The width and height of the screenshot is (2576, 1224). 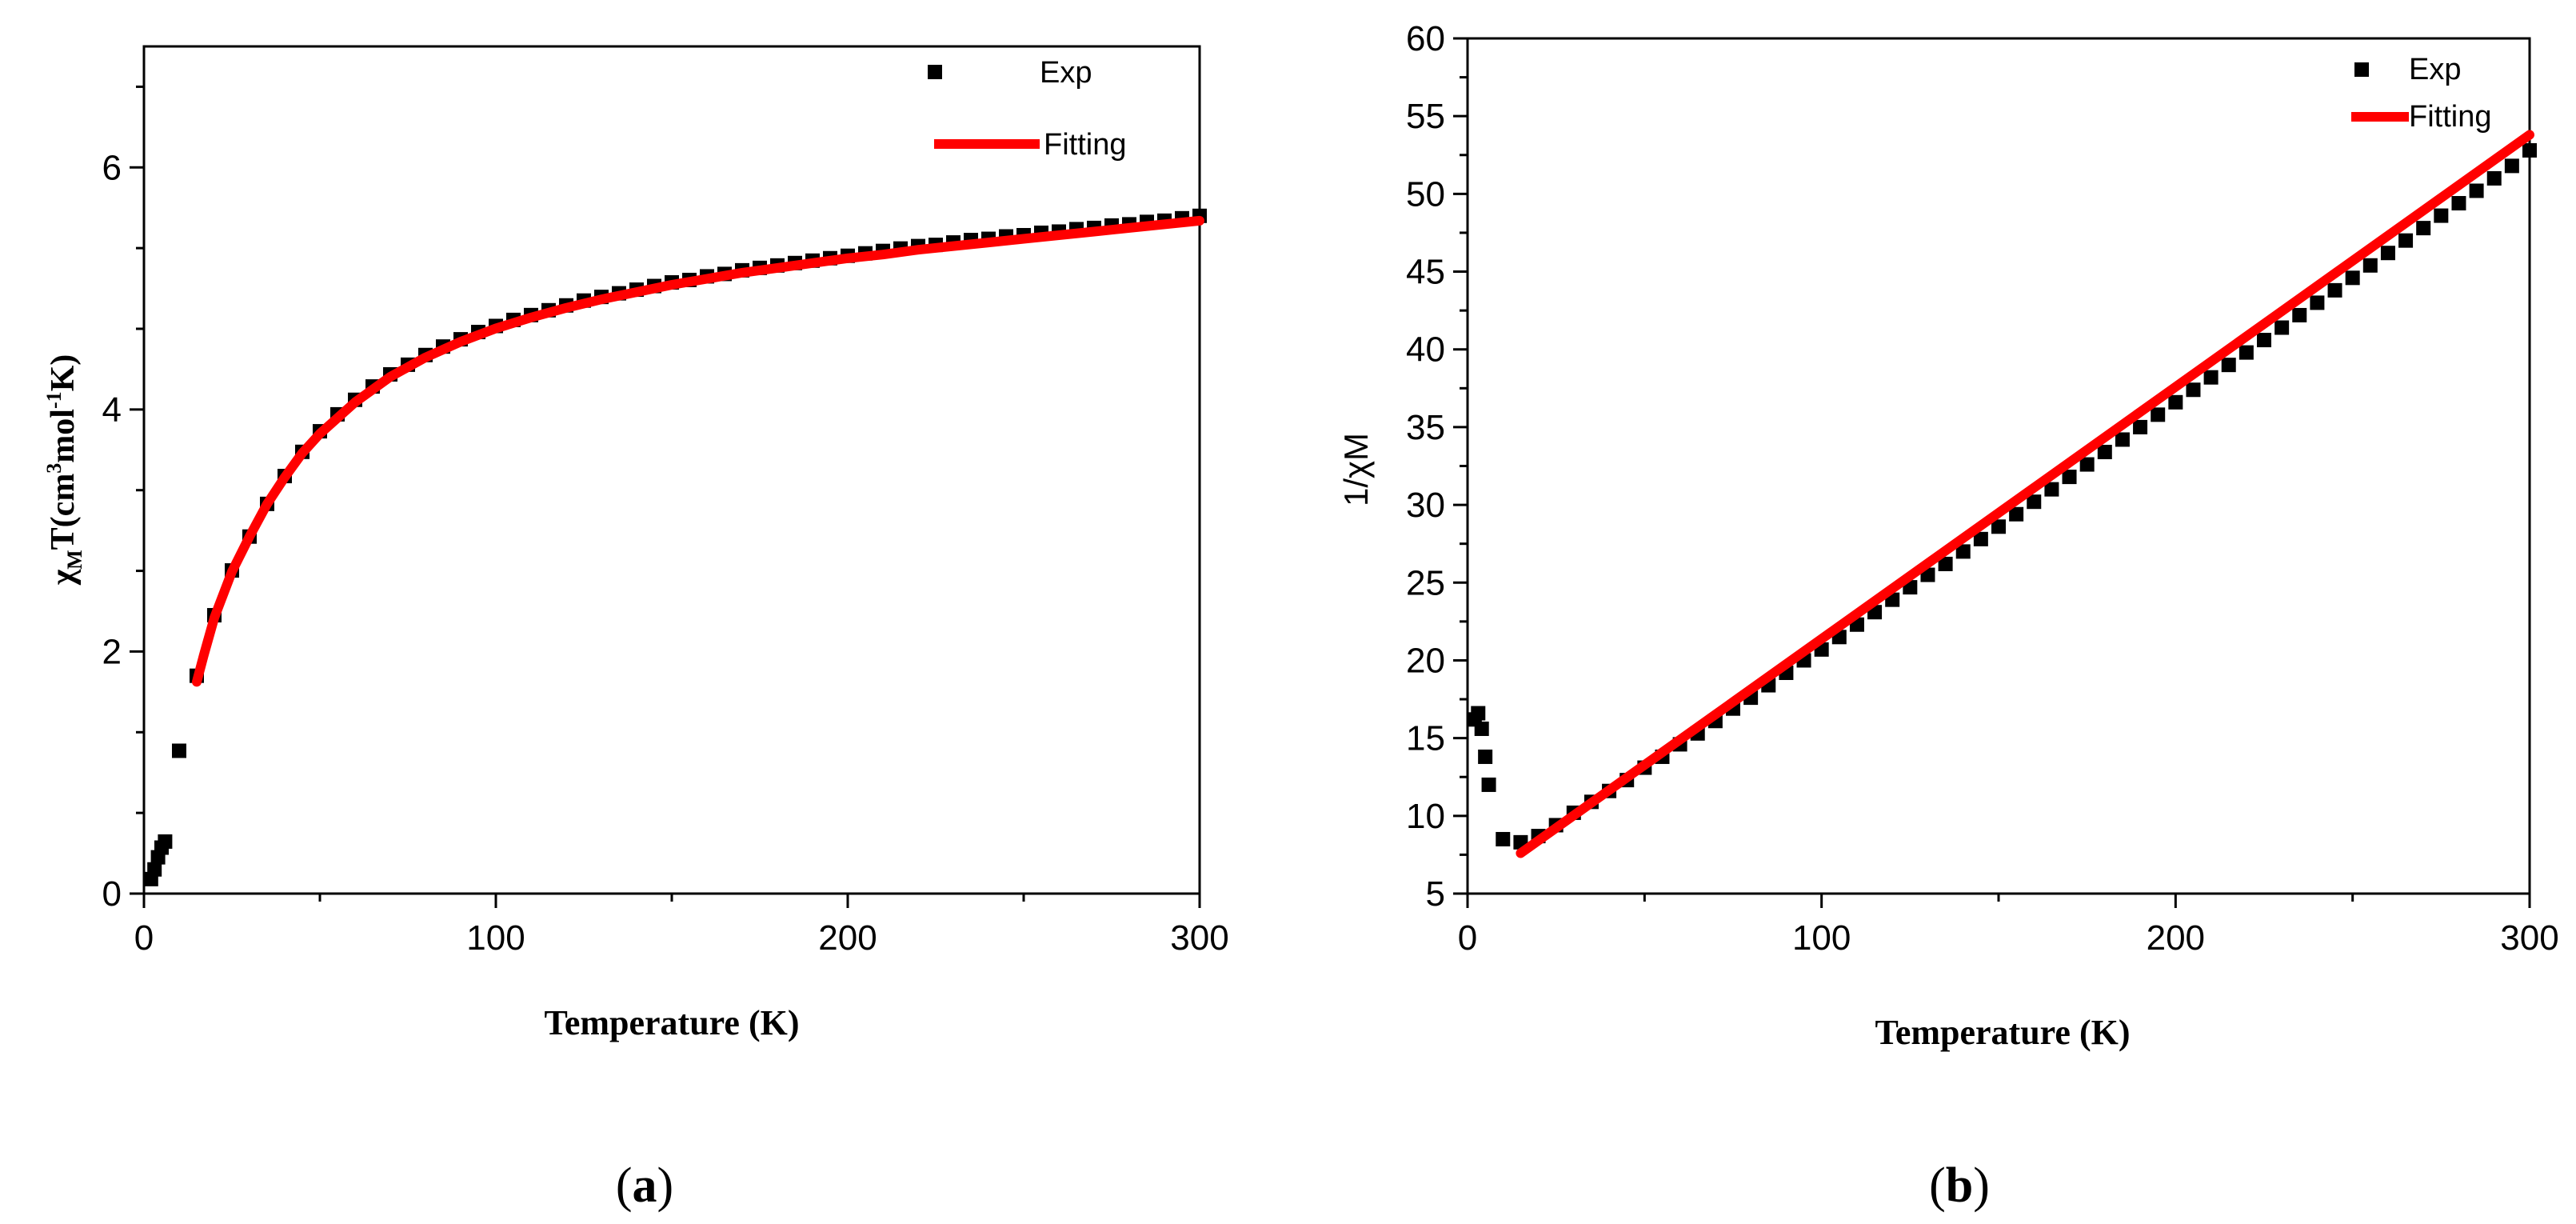 I want to click on b-y-tick-label: 45, so click(x=1426, y=272).